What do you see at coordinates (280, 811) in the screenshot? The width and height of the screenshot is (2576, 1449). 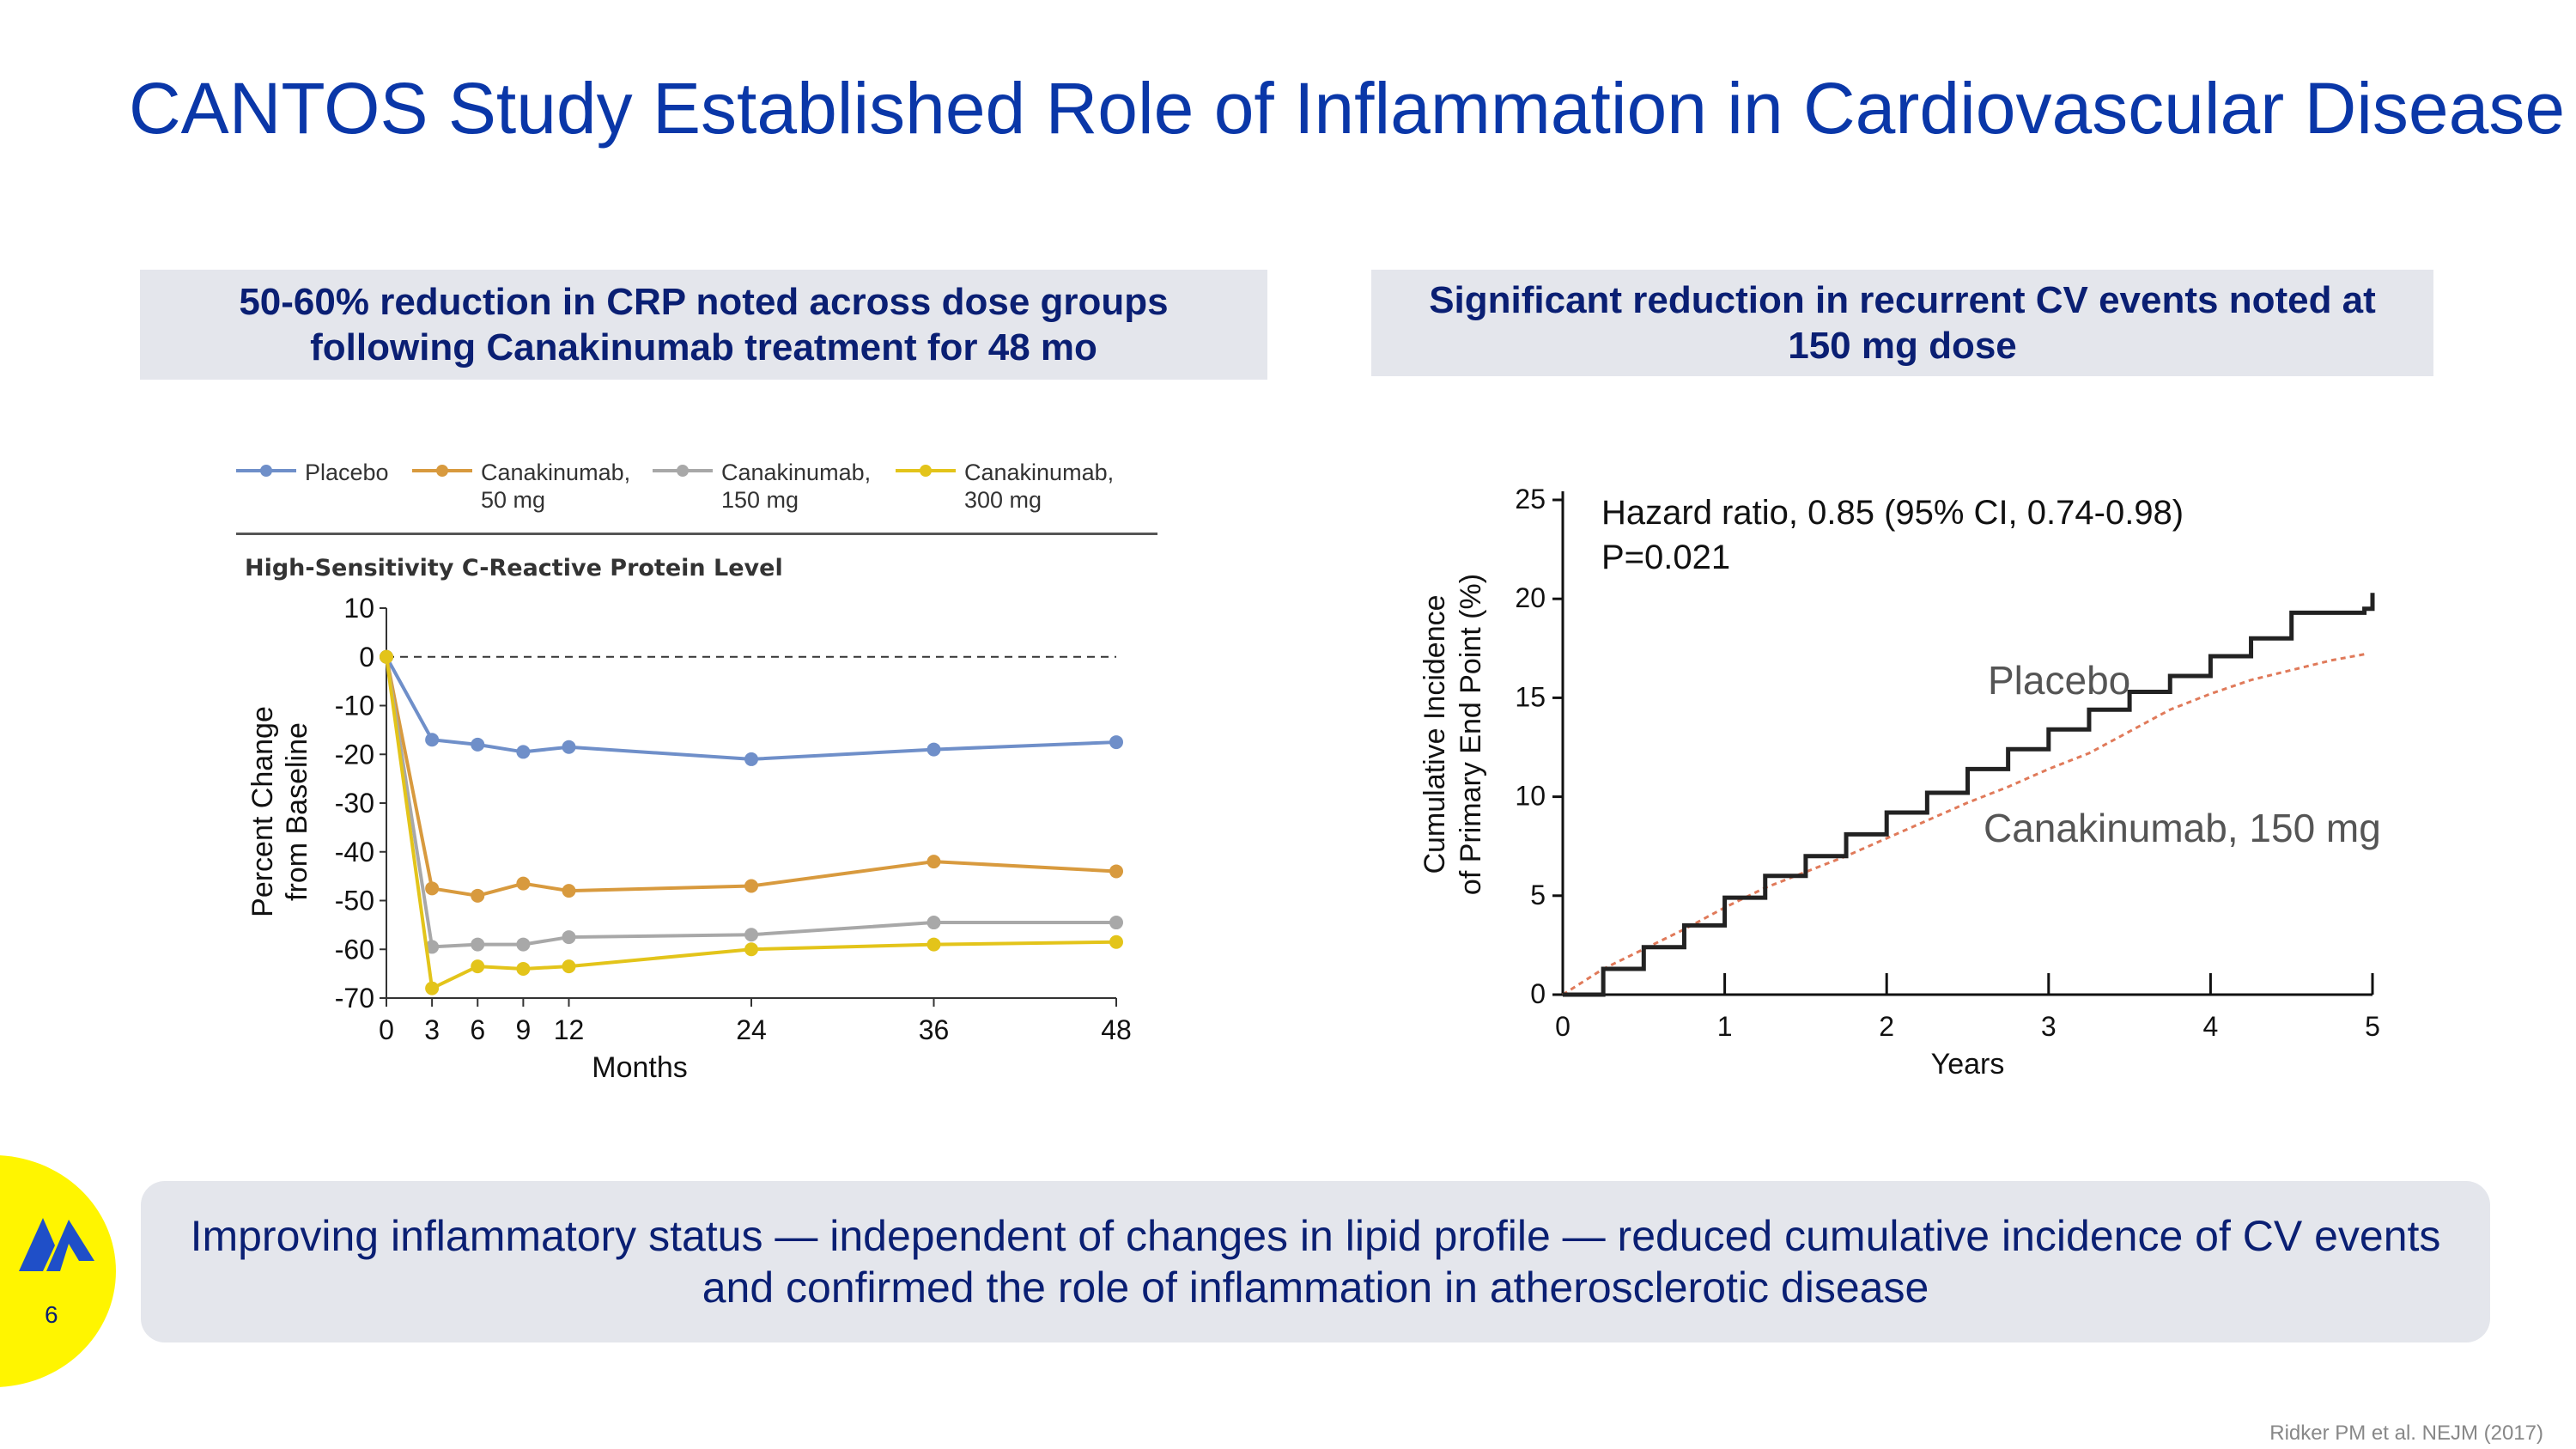 I see `crp-y-axis-label: Percent Change from Baseline` at bounding box center [280, 811].